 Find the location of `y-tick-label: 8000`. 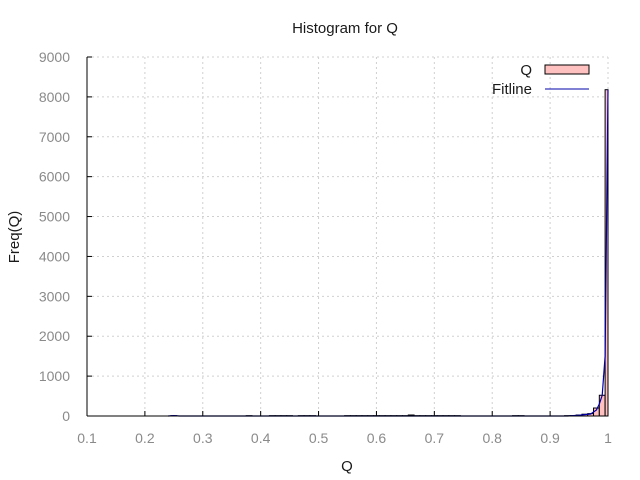

y-tick-label: 8000 is located at coordinates (54, 97).